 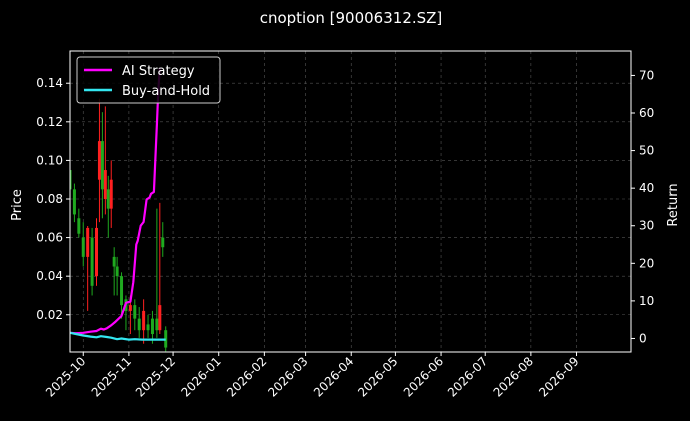 I want to click on left-y-axis-label: Price, so click(x=17, y=205).